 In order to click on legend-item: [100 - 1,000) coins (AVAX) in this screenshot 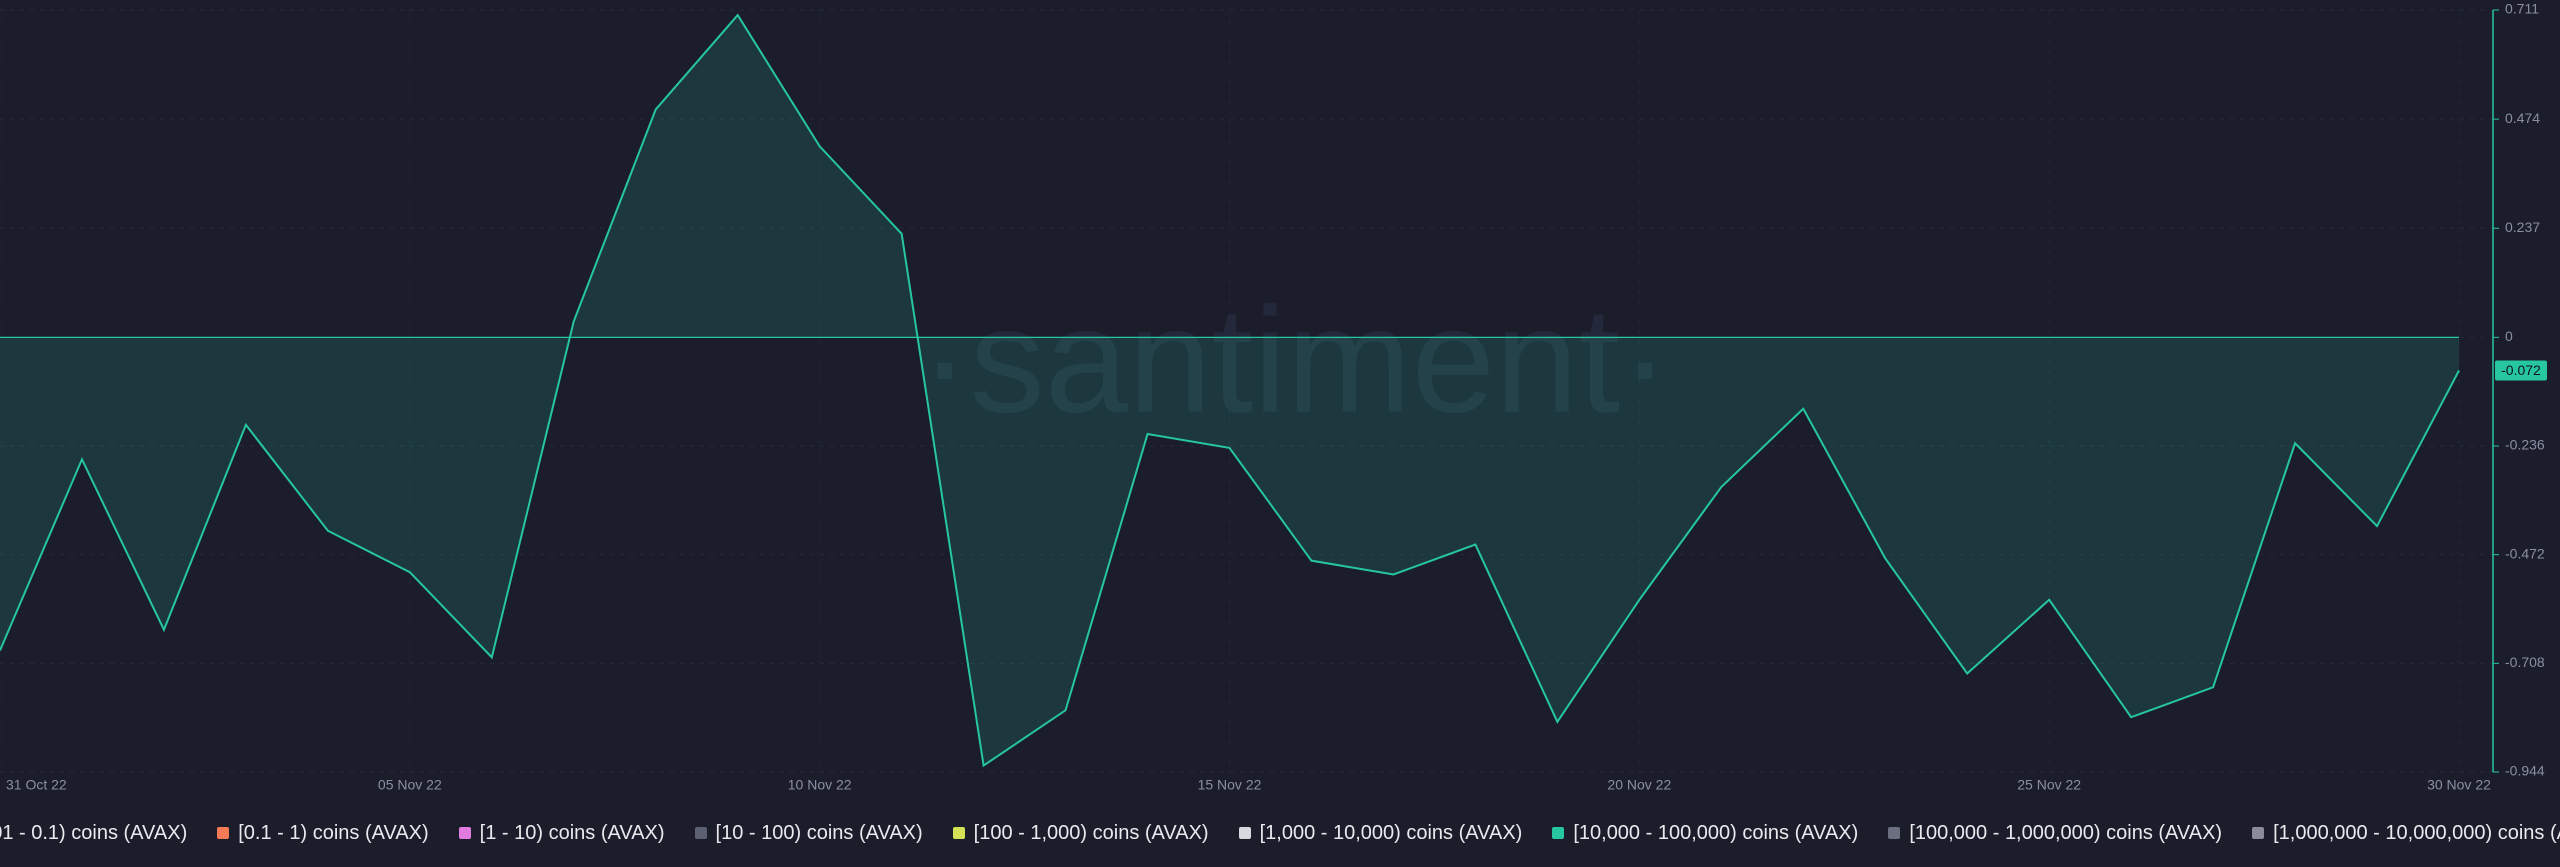, I will do `click(1080, 833)`.